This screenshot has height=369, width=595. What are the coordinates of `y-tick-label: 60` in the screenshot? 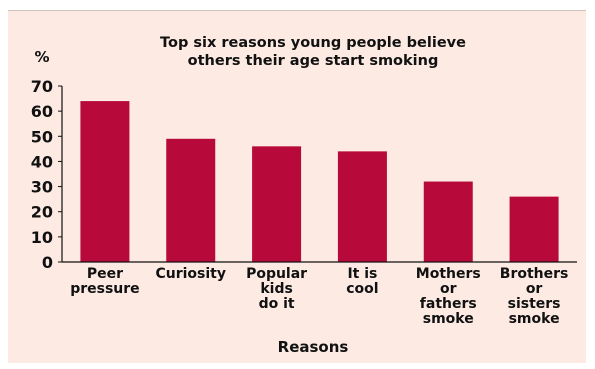 It's located at (42, 111).